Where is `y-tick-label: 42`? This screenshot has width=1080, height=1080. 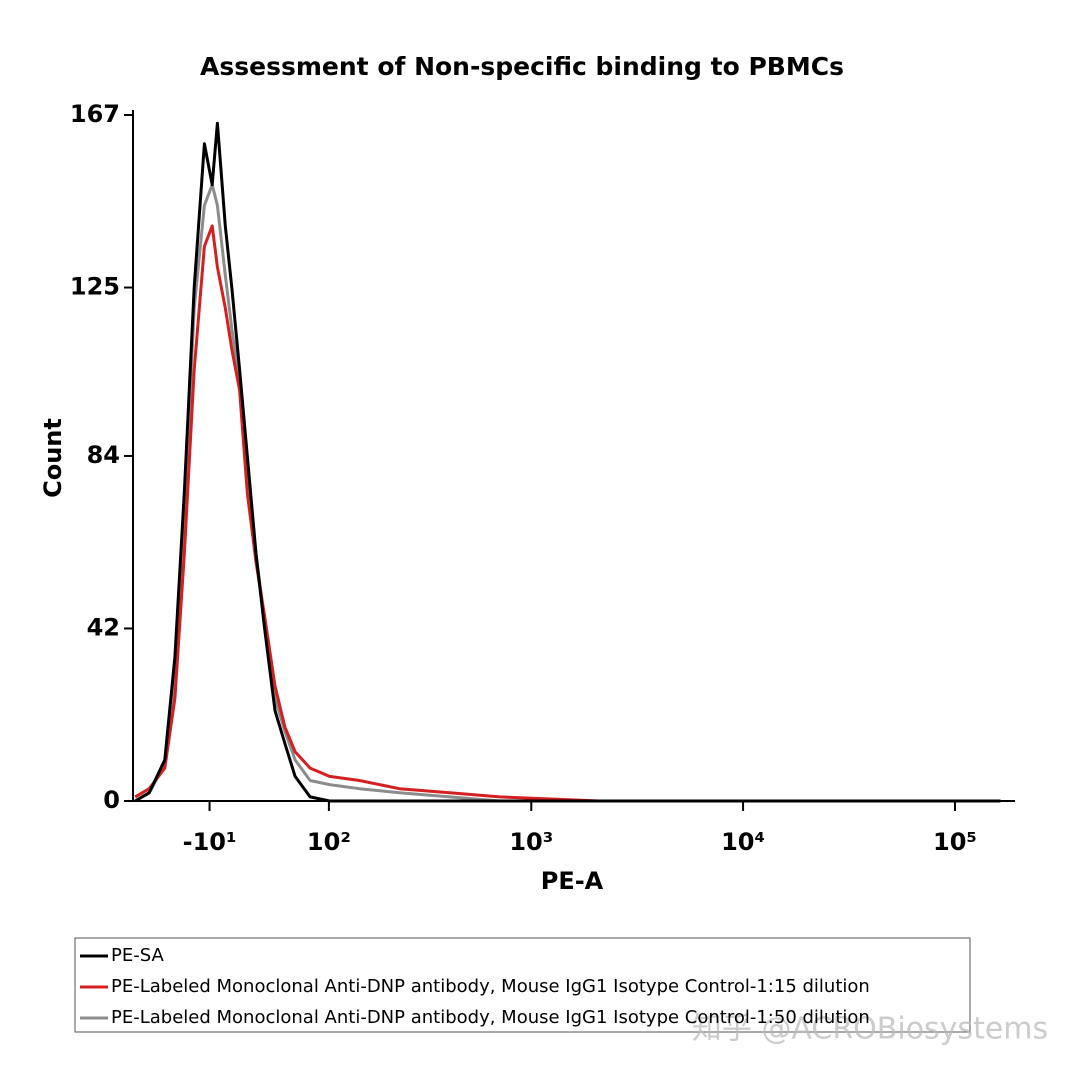 y-tick-label: 42 is located at coordinates (103, 627).